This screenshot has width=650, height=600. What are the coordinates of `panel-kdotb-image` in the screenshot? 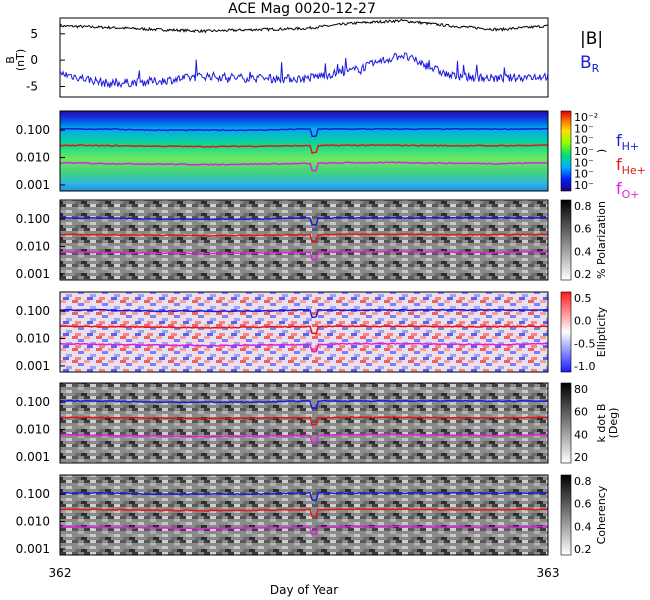 It's located at (304, 423).